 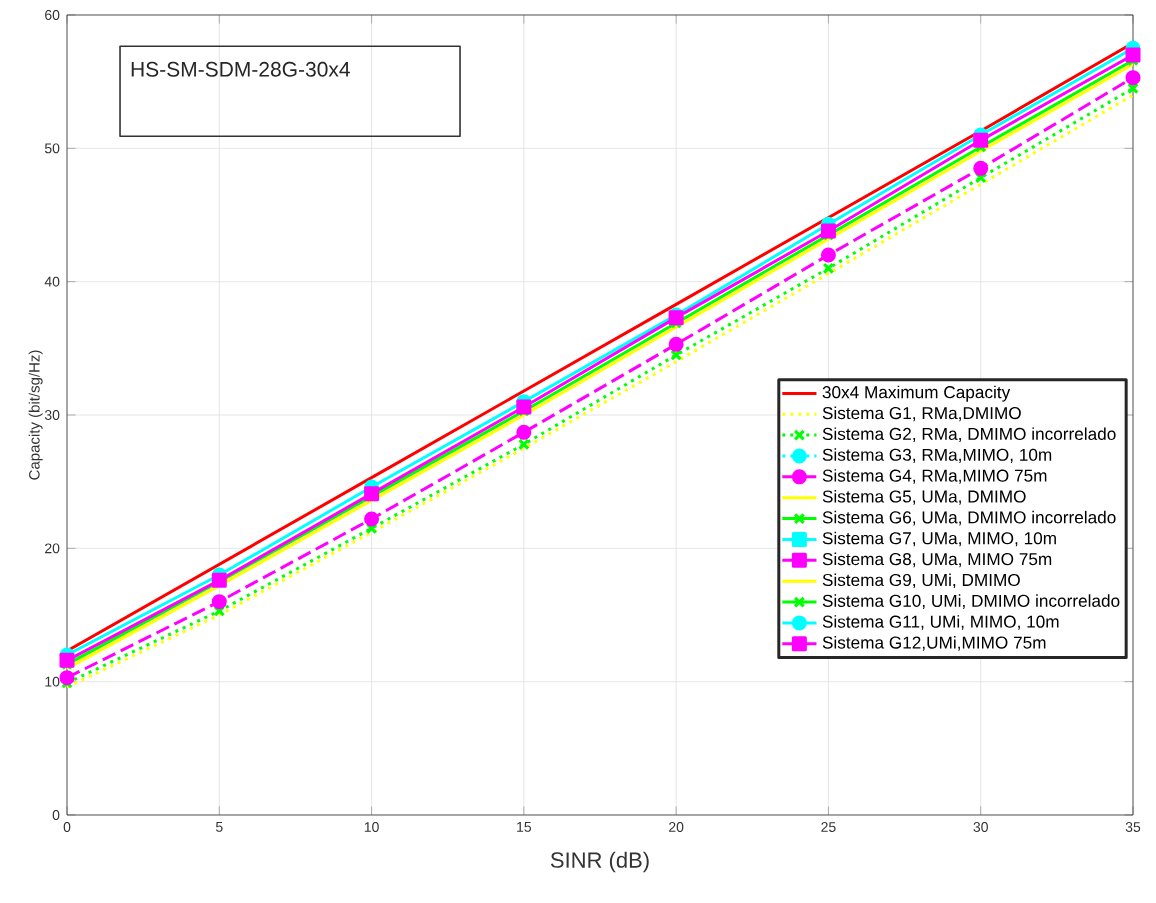 I want to click on x-tick-label: 35, so click(x=1133, y=827).